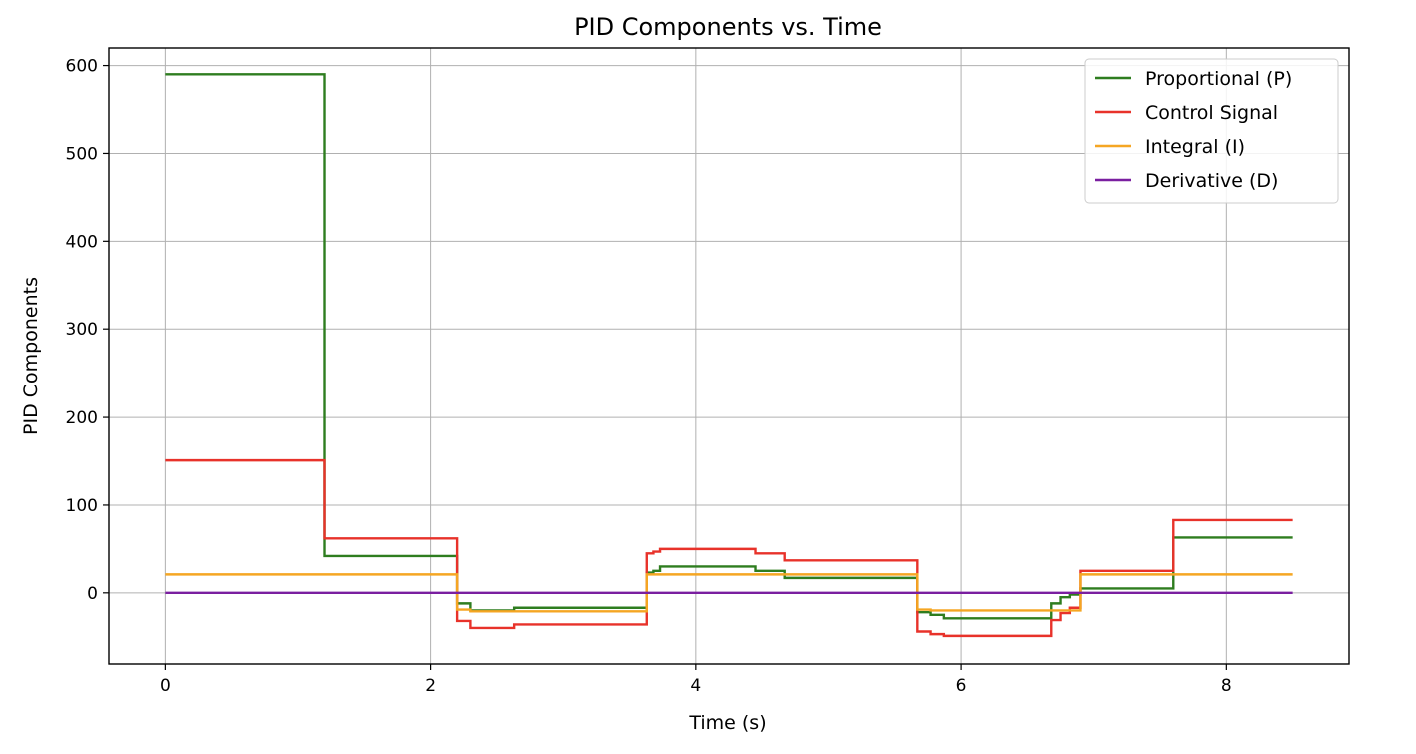 Image resolution: width=1416 pixels, height=754 pixels. Describe the element at coordinates (82, 242) in the screenshot. I see `y-tick-label: 400` at that location.